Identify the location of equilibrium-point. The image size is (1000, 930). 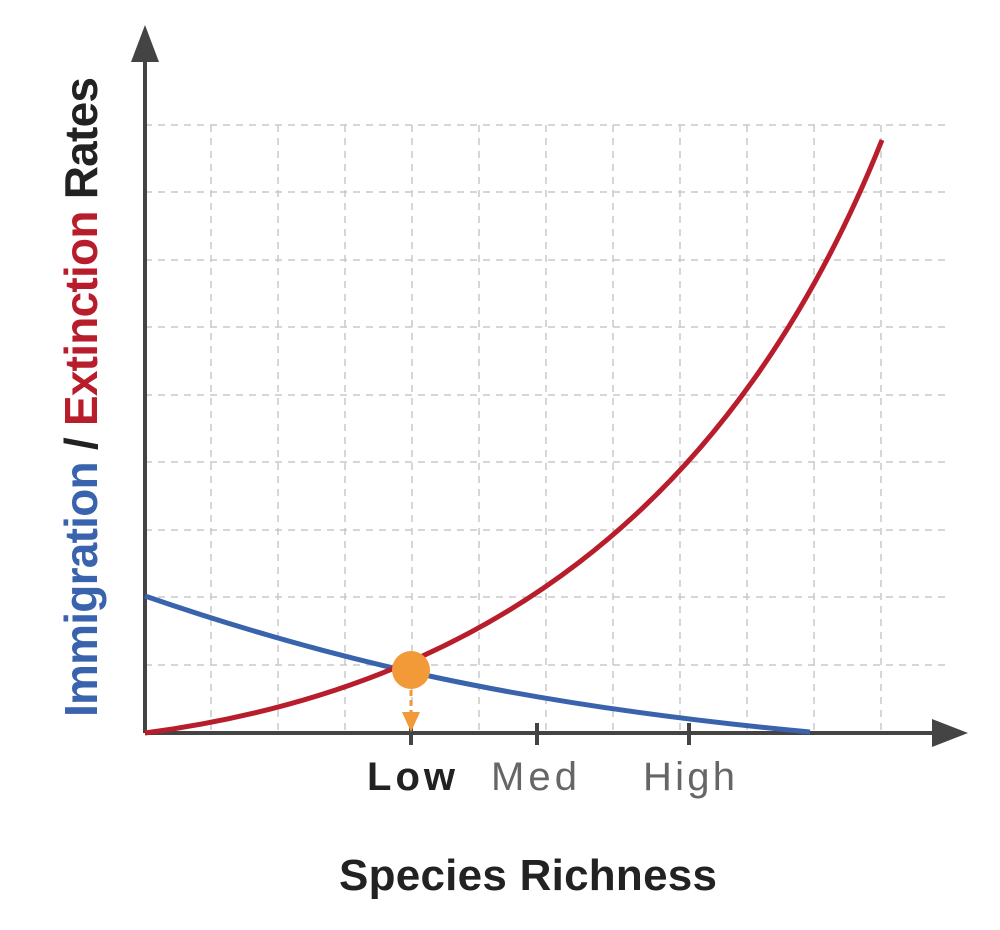
(411, 670).